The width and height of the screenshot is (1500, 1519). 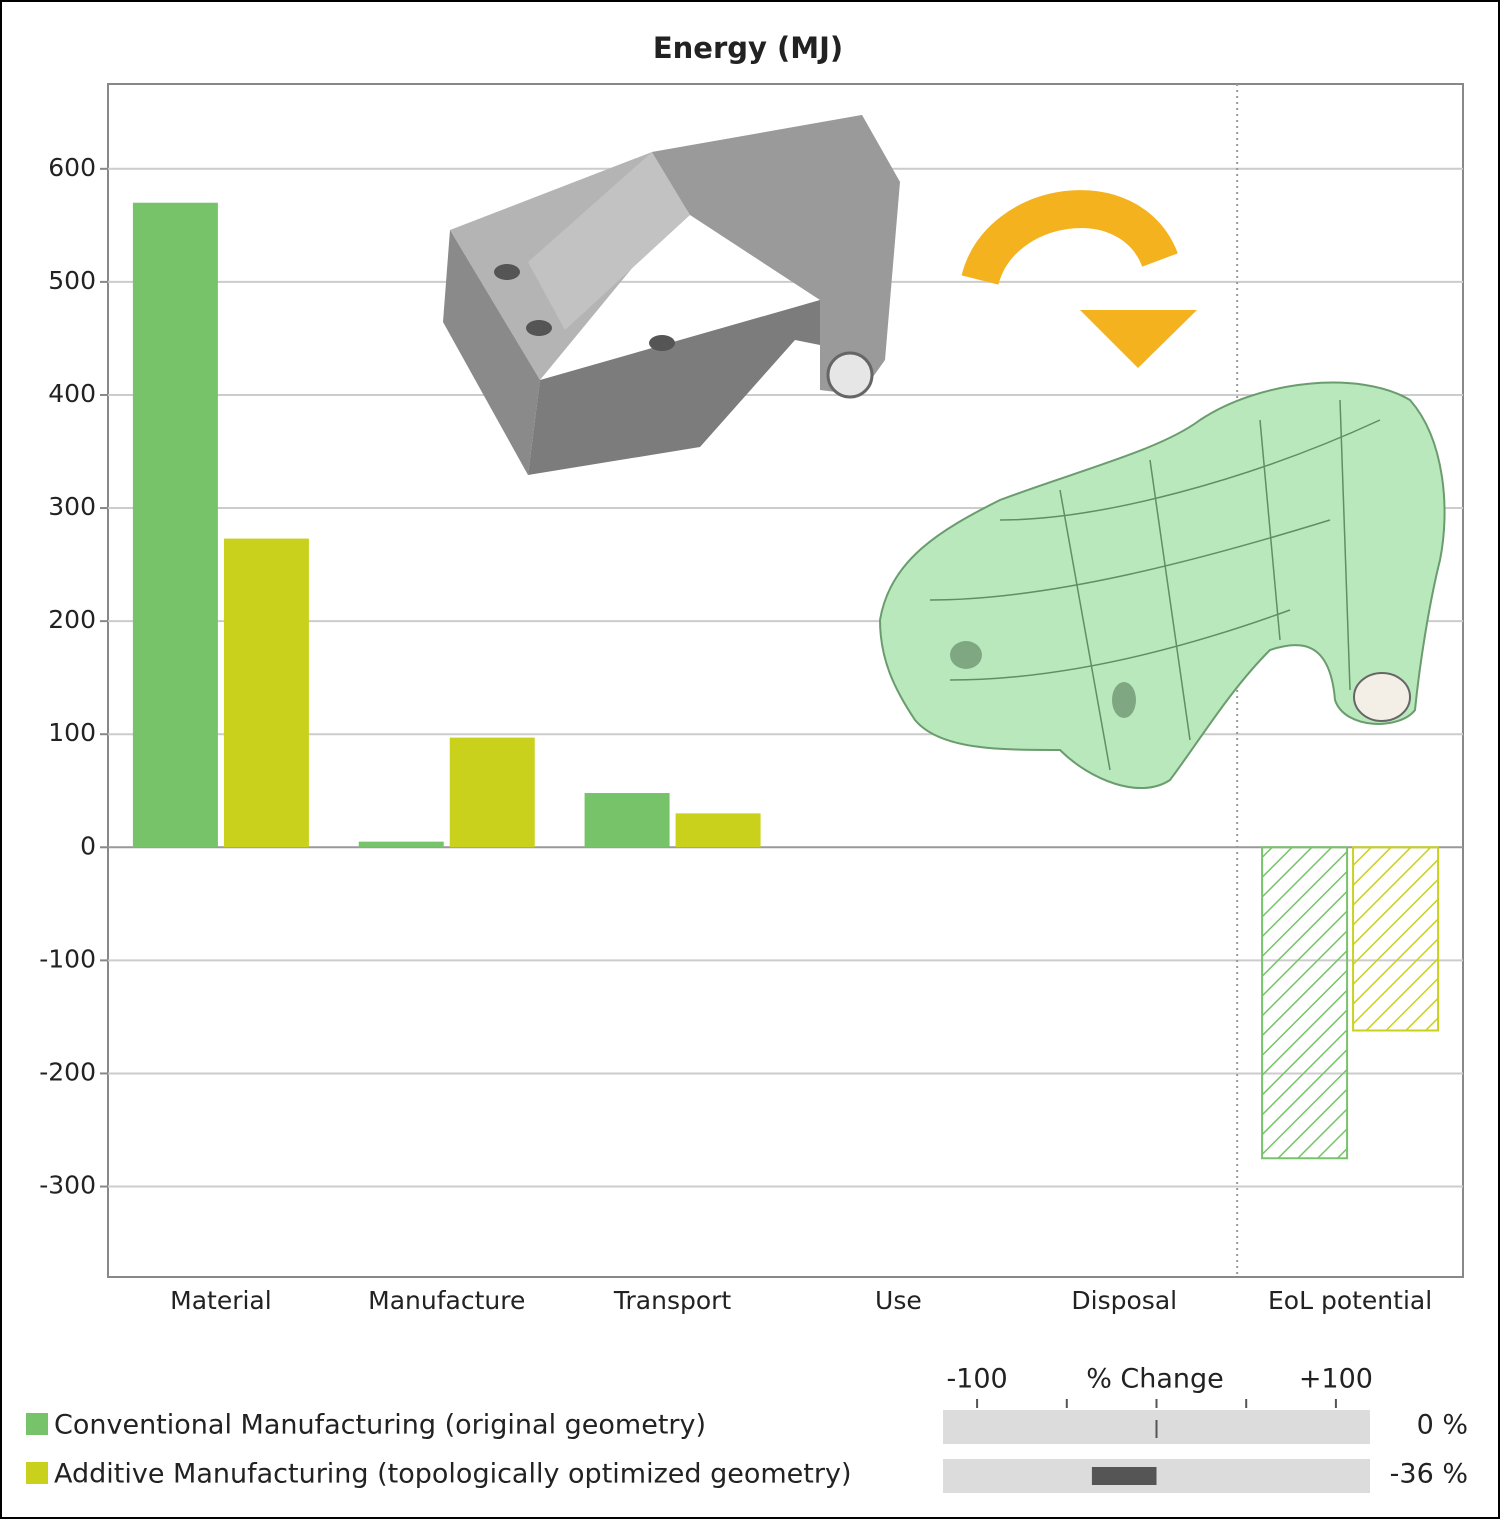 I want to click on block-side, so click(x=776, y=255).